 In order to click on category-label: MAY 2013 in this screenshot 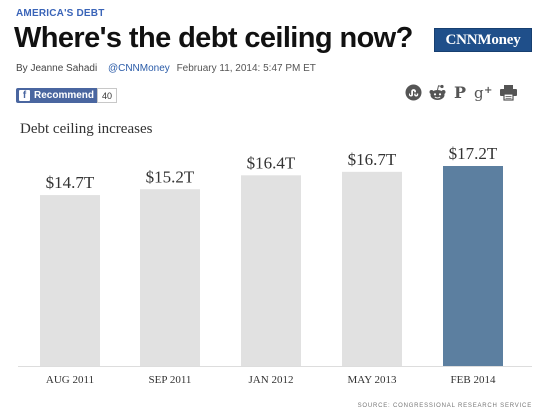, I will do `click(372, 380)`.